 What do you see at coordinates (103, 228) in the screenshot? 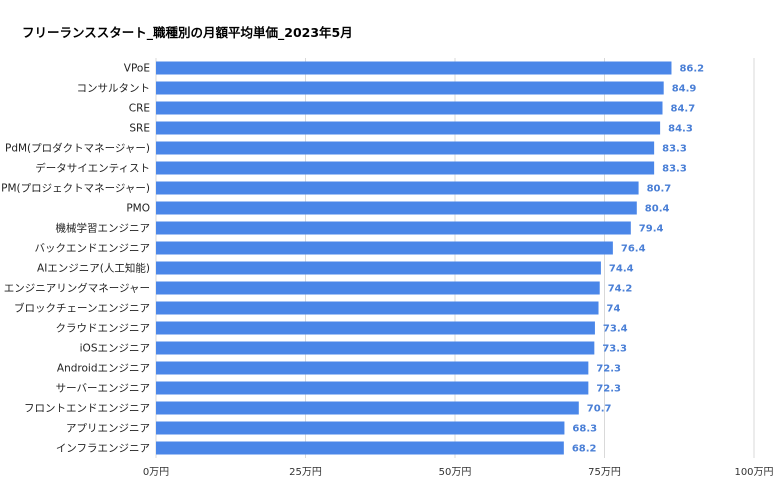
I see `category-label: 機械学習エンジニア` at bounding box center [103, 228].